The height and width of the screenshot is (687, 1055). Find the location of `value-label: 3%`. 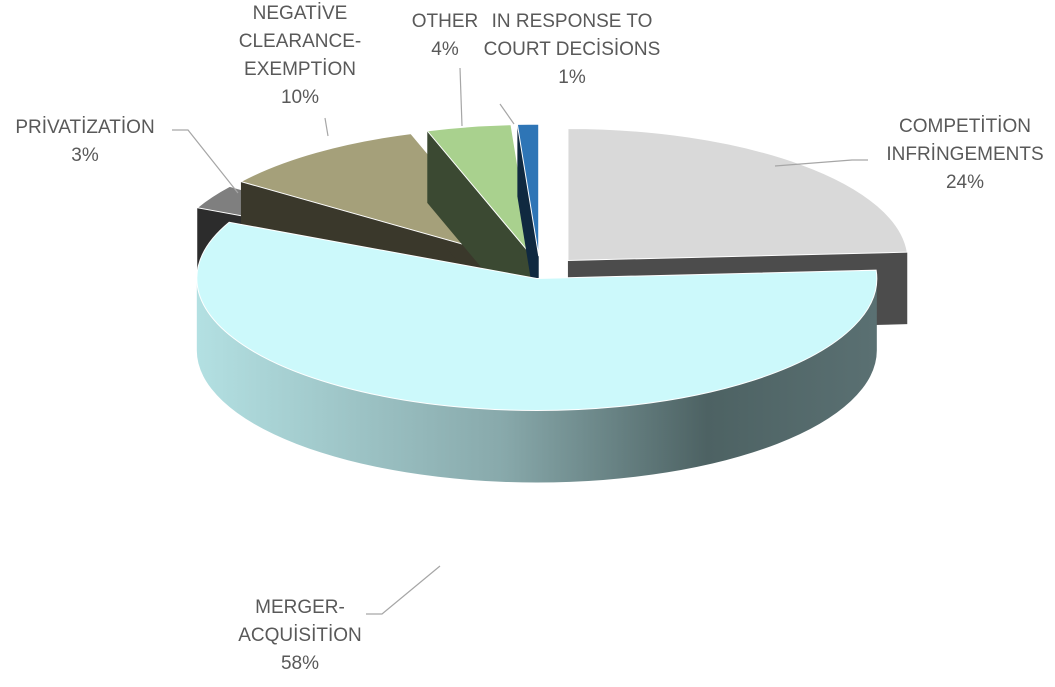

value-label: 3% is located at coordinates (85, 155).